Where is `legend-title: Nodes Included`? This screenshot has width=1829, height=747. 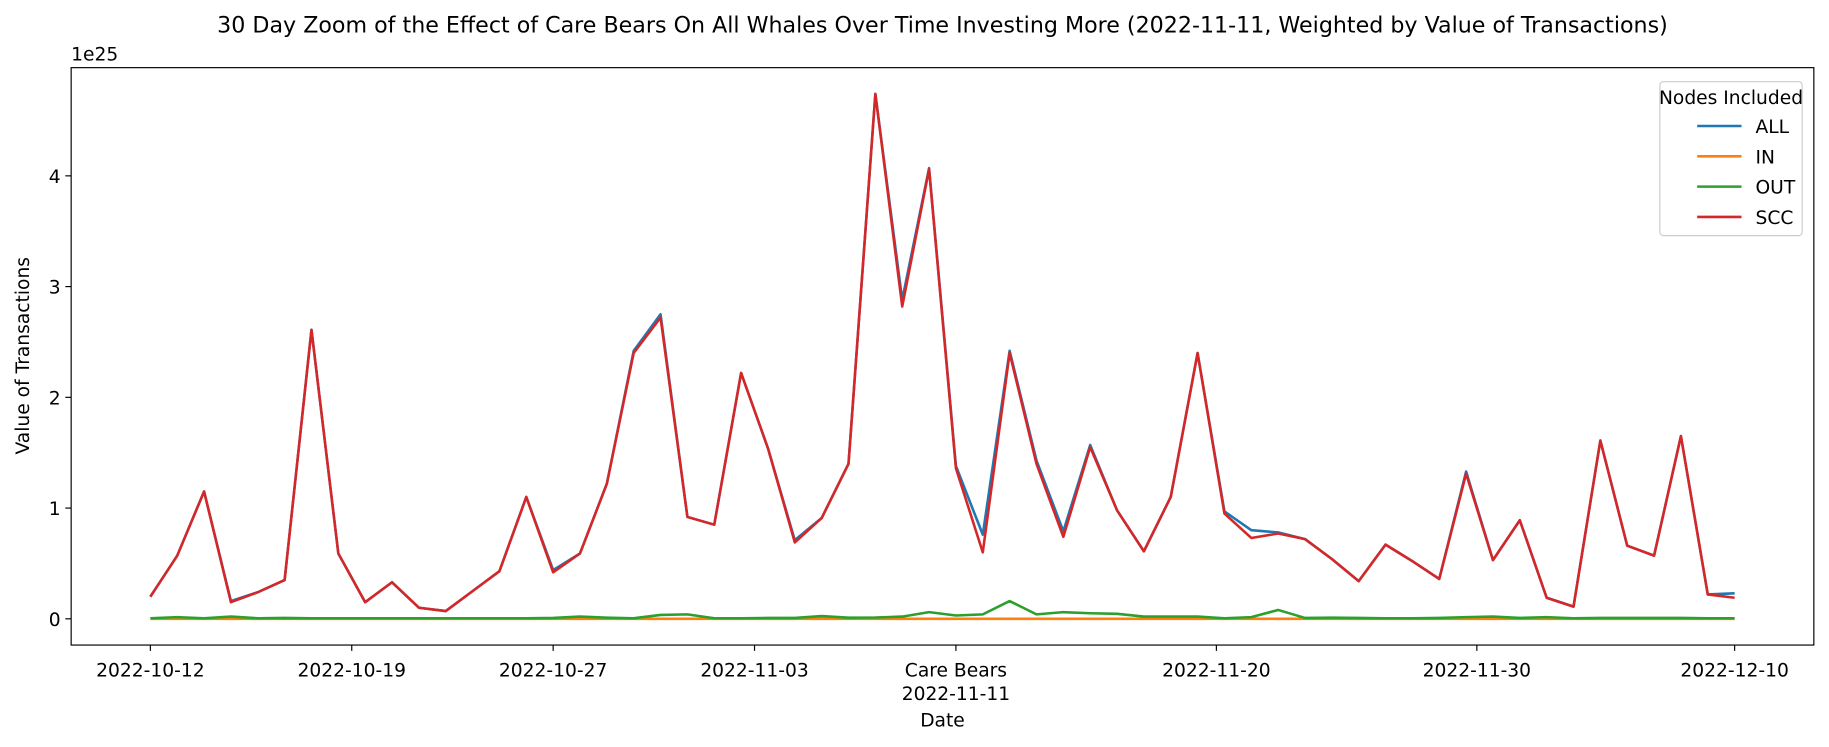
legend-title: Nodes Included is located at coordinates (1731, 98).